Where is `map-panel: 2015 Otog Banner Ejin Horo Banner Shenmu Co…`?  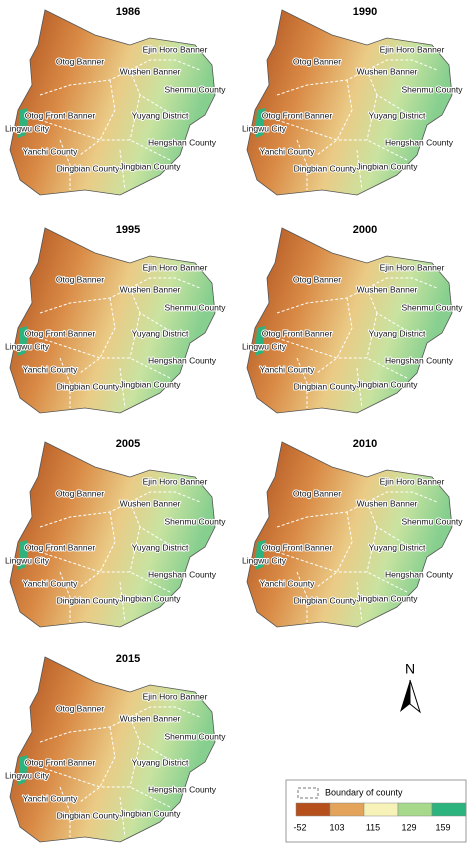
map-panel: 2015 Otog Banner Ejin Horo Banner Shenmu Co… is located at coordinates (115, 748).